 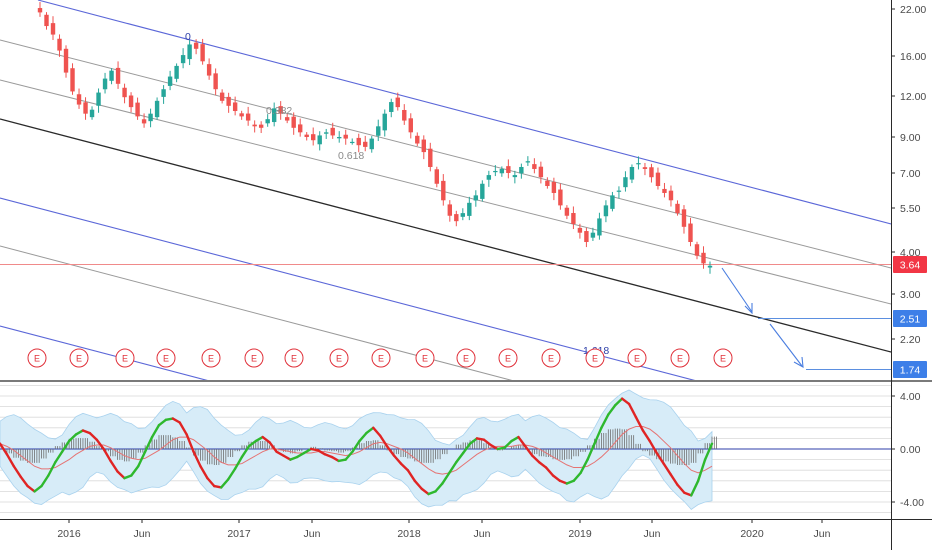 What do you see at coordinates (798, 362) in the screenshot?
I see `arrow-2-head` at bounding box center [798, 362].